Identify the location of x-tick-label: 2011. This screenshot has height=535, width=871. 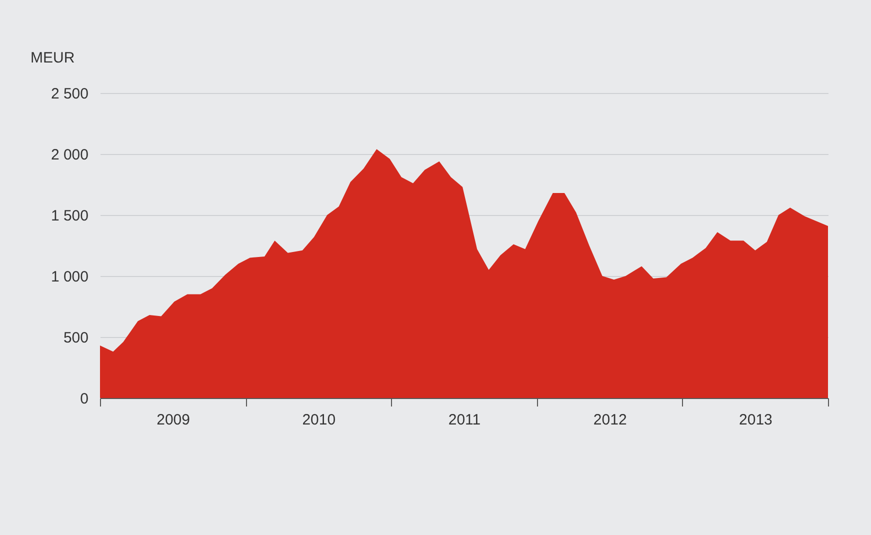
(464, 420).